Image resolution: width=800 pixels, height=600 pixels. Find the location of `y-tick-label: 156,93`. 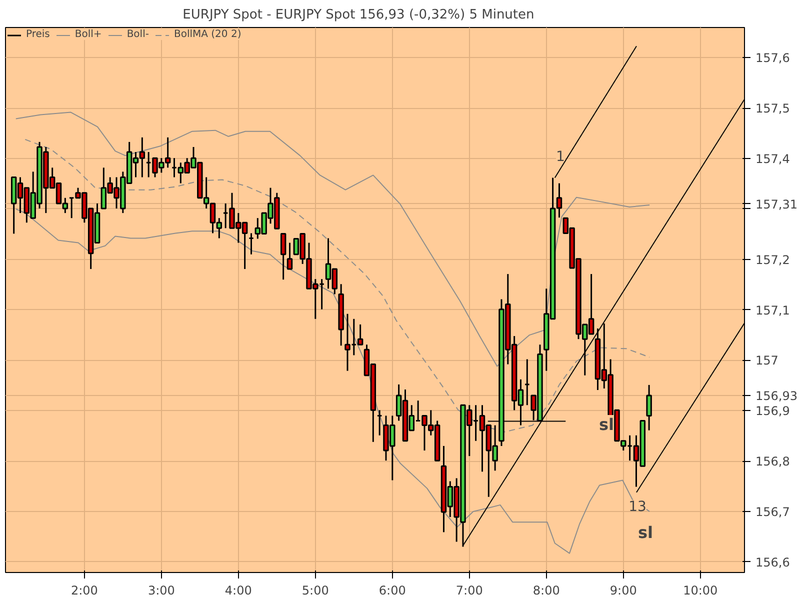

y-tick-label: 156,93 is located at coordinates (777, 396).